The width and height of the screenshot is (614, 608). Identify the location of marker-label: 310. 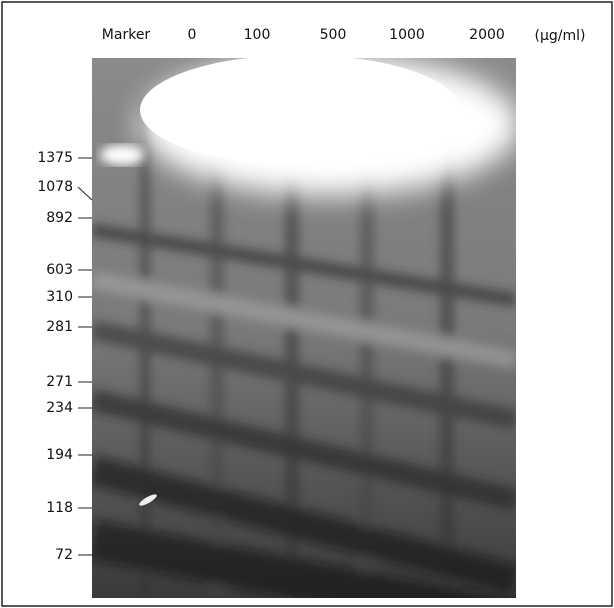
(59, 297).